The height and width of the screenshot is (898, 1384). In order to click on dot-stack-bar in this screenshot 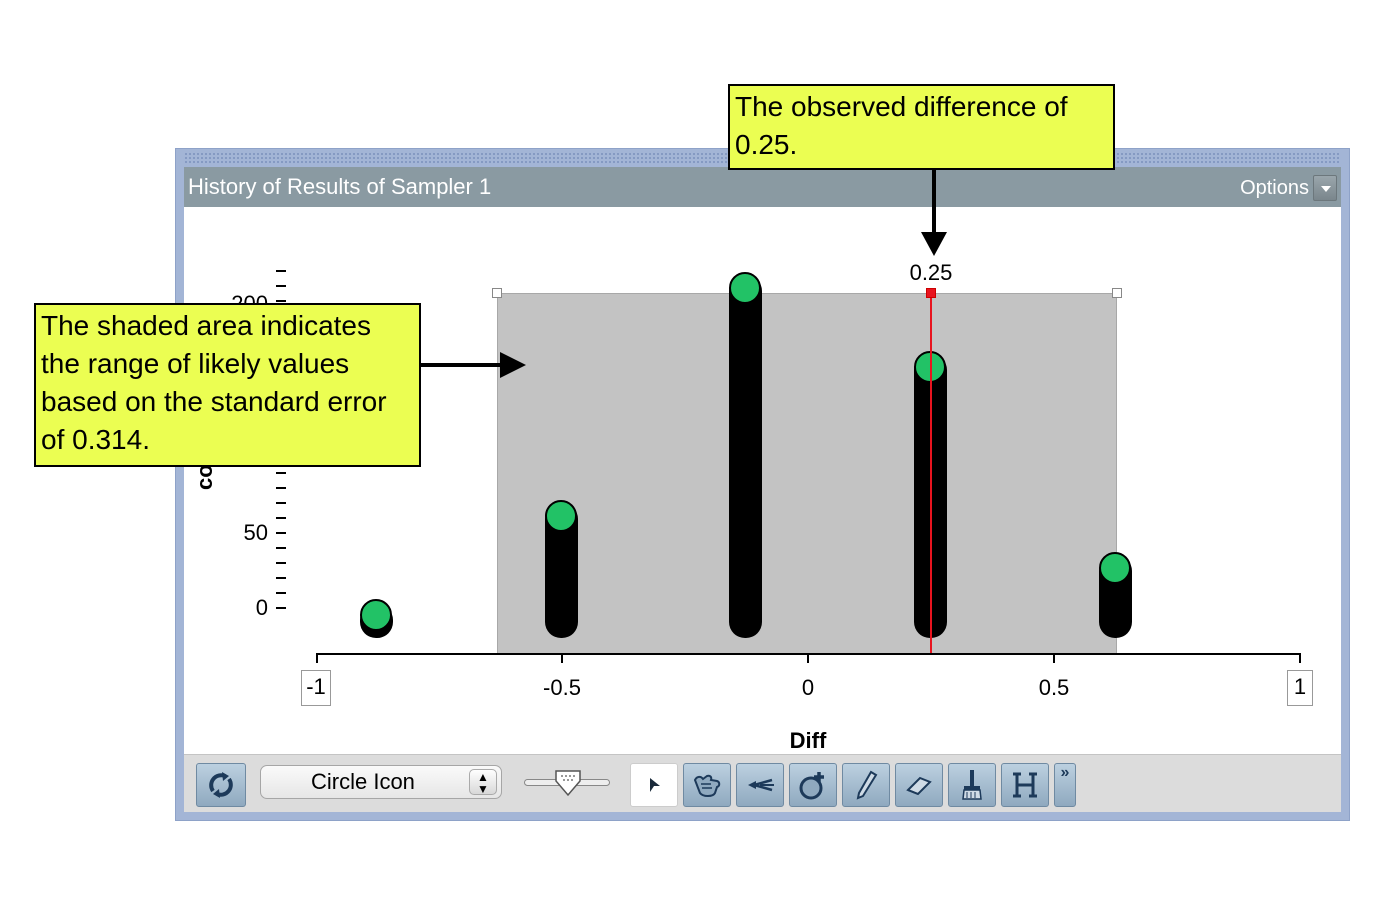, I will do `click(745, 456)`.